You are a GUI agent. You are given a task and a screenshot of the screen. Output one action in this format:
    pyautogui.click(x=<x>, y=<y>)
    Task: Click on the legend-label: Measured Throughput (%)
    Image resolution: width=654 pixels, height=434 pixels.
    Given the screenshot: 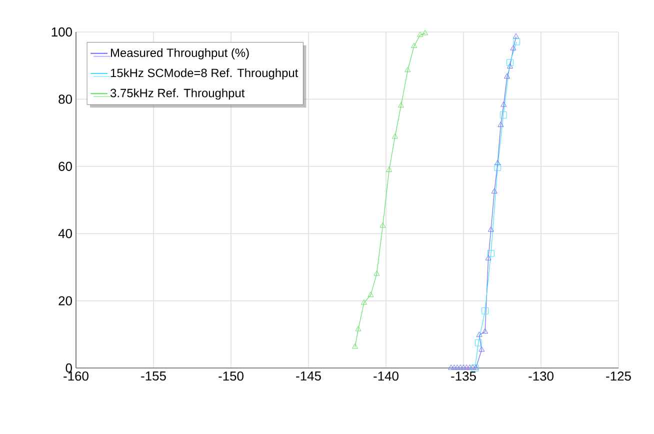 What is the action you would take?
    pyautogui.click(x=180, y=54)
    